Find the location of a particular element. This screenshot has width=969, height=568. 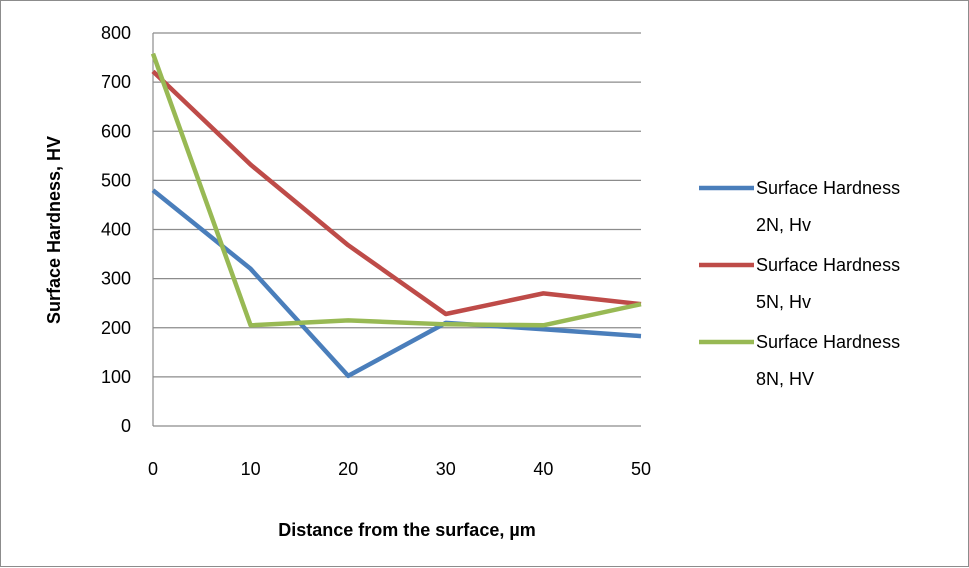

y-tick-label: 400 is located at coordinates (116, 230).